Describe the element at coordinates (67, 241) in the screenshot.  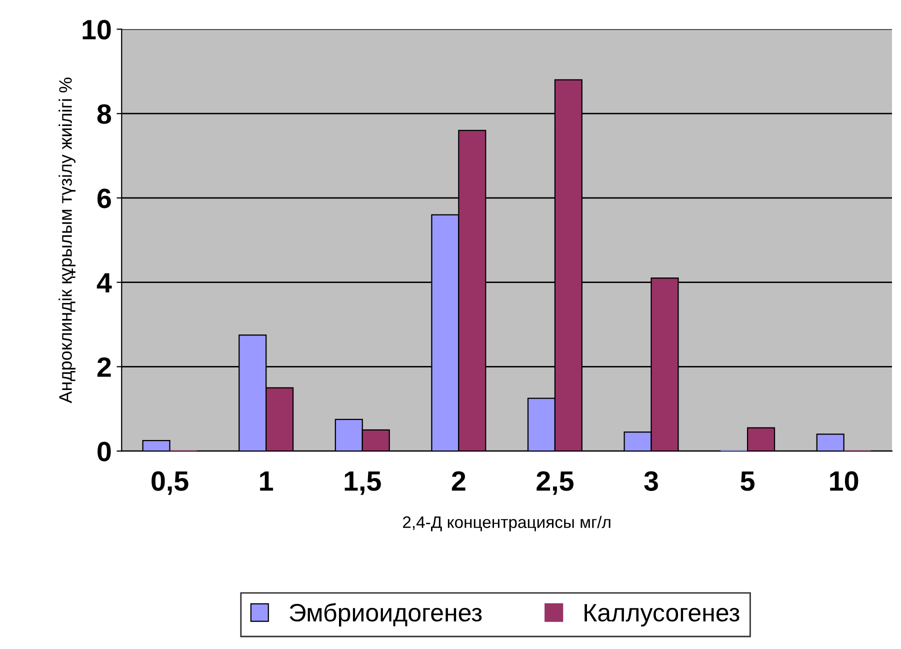
I see `y-axis-title: Андроклиндік құрылым түзілу жиілігі %` at that location.